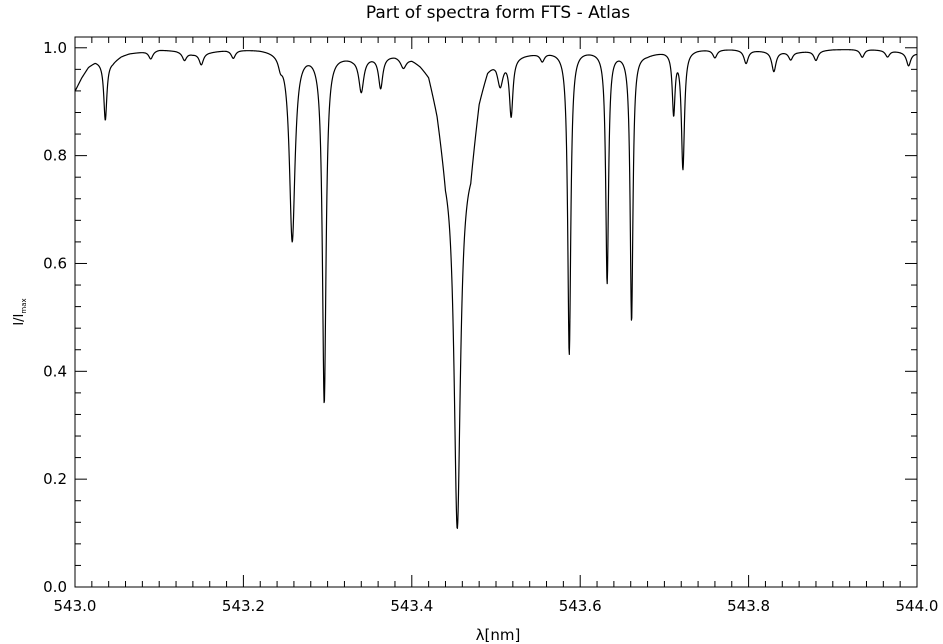 Image resolution: width=943 pixels, height=644 pixels. Describe the element at coordinates (55, 371) in the screenshot. I see `y-tick-label: 0.4` at that location.